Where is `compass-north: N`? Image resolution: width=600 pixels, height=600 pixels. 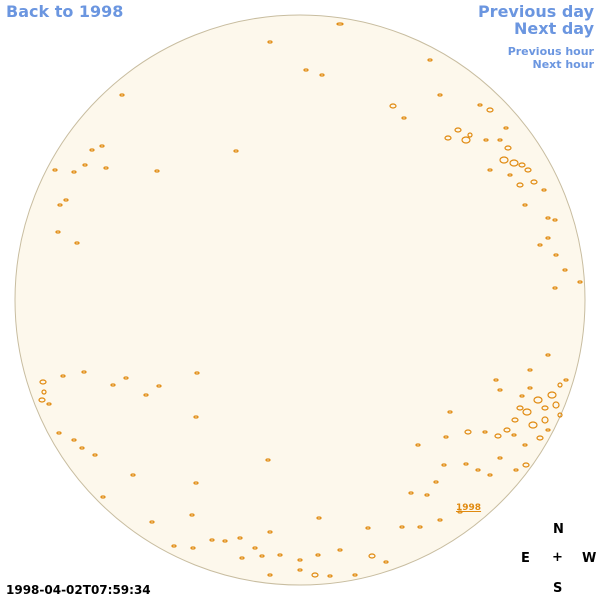
compass-north: N is located at coordinates (558, 529).